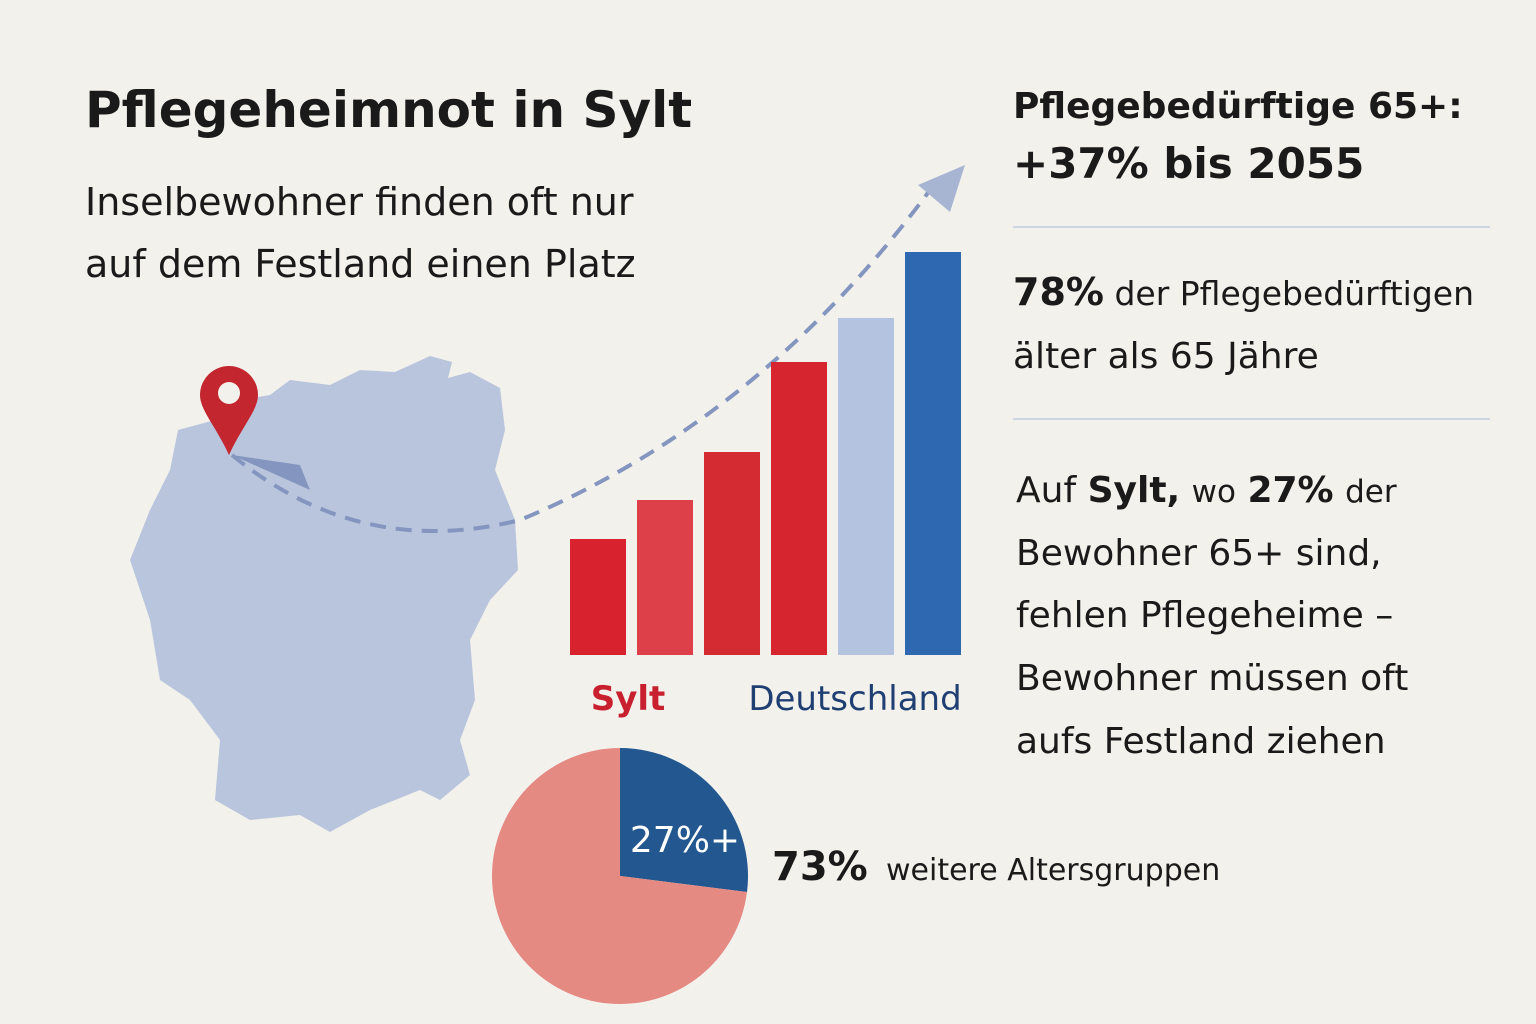  What do you see at coordinates (1238, 106) in the screenshot?
I see `fact-text: Pflegebedürftige 65+:` at bounding box center [1238, 106].